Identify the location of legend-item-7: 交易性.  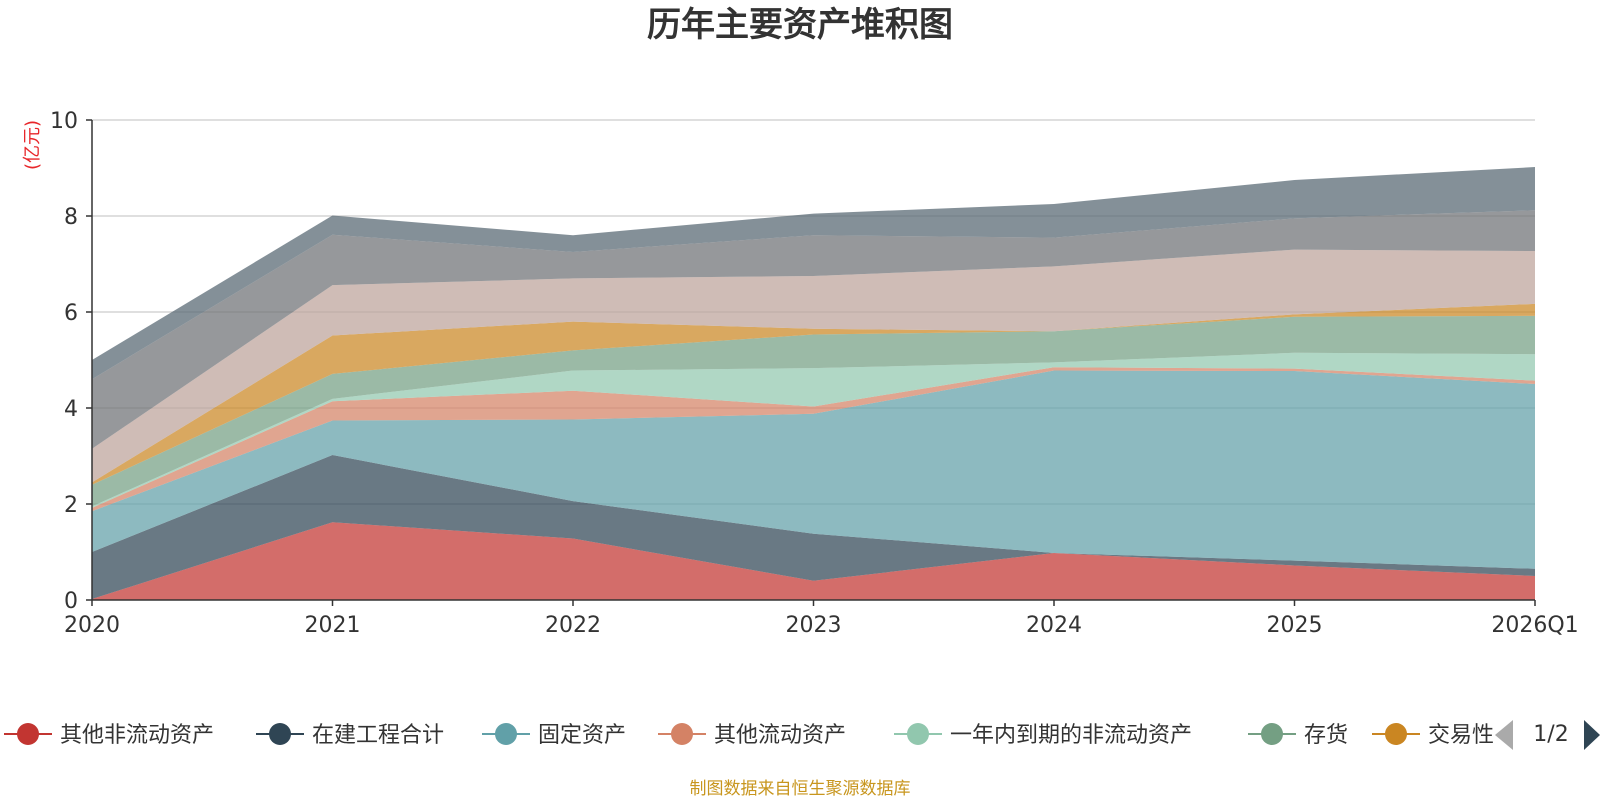
(1433, 735).